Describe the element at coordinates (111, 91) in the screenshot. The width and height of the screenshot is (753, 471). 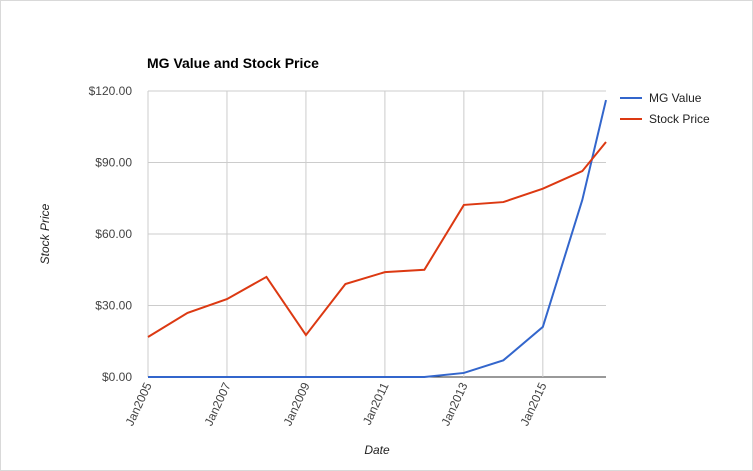
I see `y-tick-label: $120.00` at that location.